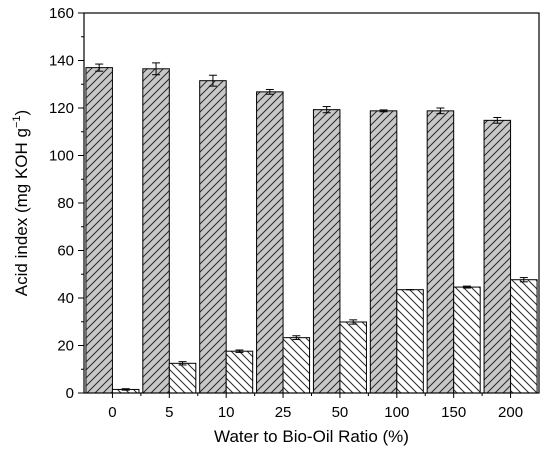 This screenshot has width=550, height=452. What do you see at coordinates (169, 412) in the screenshot?
I see `x-tick-label-5: 5` at bounding box center [169, 412].